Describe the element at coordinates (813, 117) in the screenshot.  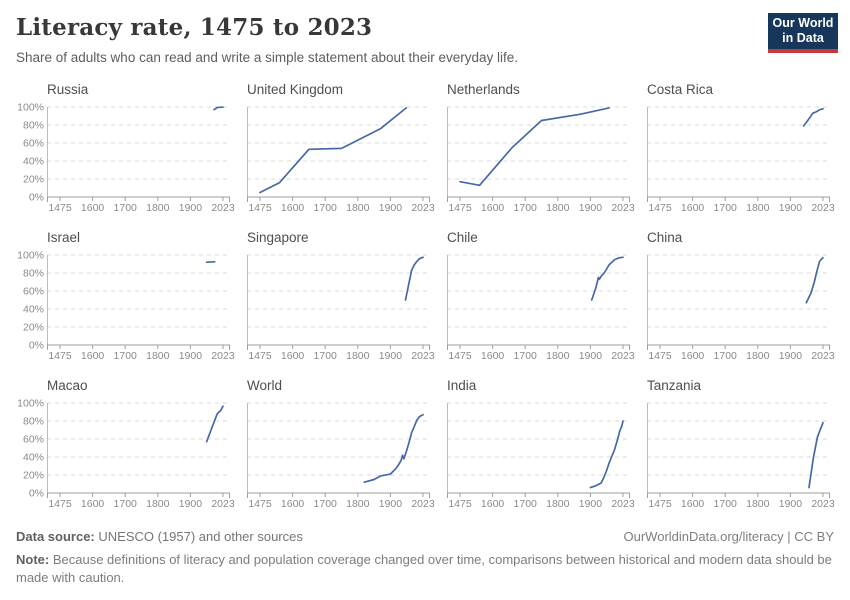
I see `line-series-costa-rica` at that location.